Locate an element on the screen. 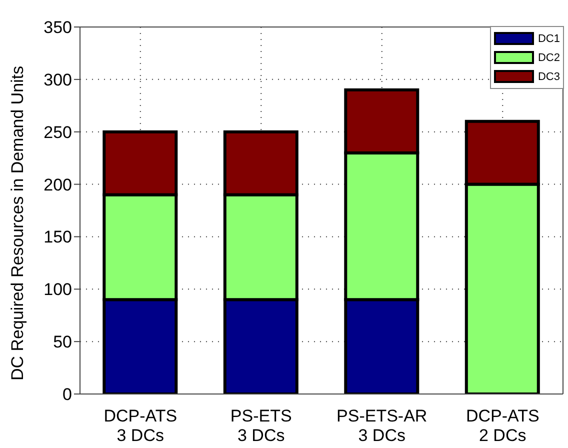 This screenshot has height=448, width=568. y-tick-label: 0 is located at coordinates (67, 394).